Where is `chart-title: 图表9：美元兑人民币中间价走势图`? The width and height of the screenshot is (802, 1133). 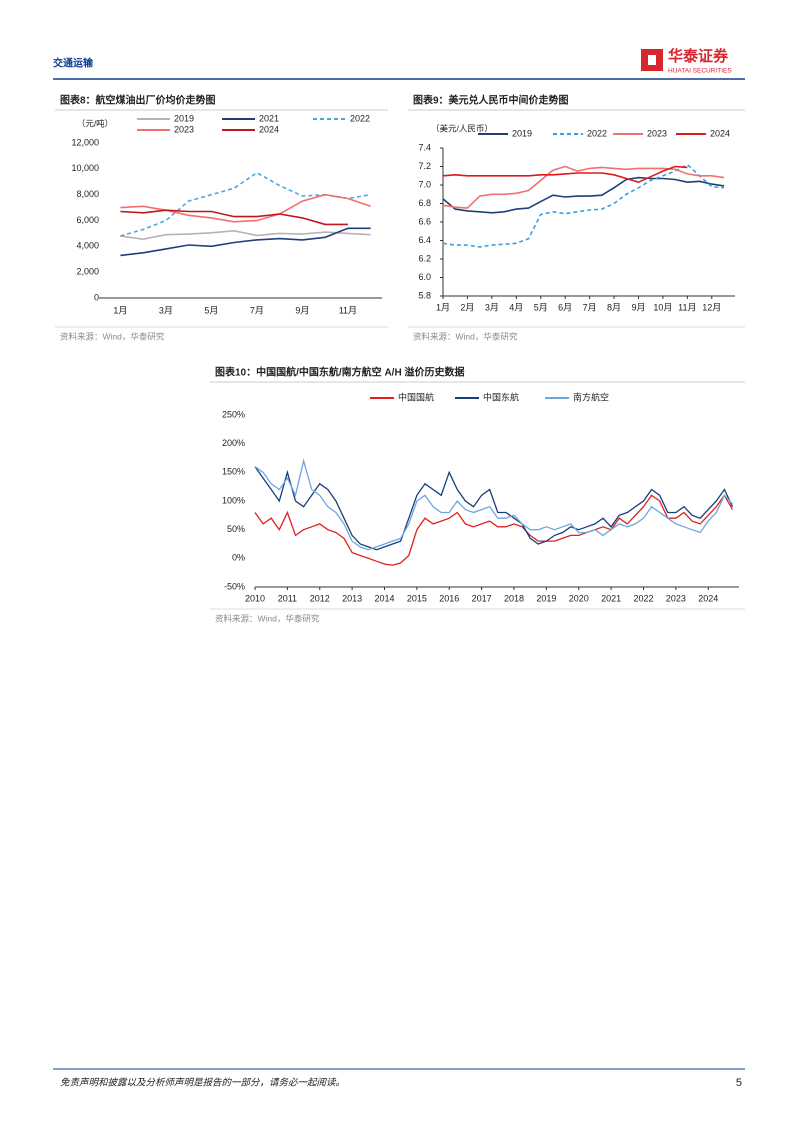 chart-title: 图表9：美元兑人民币中间价走势图 is located at coordinates (491, 100).